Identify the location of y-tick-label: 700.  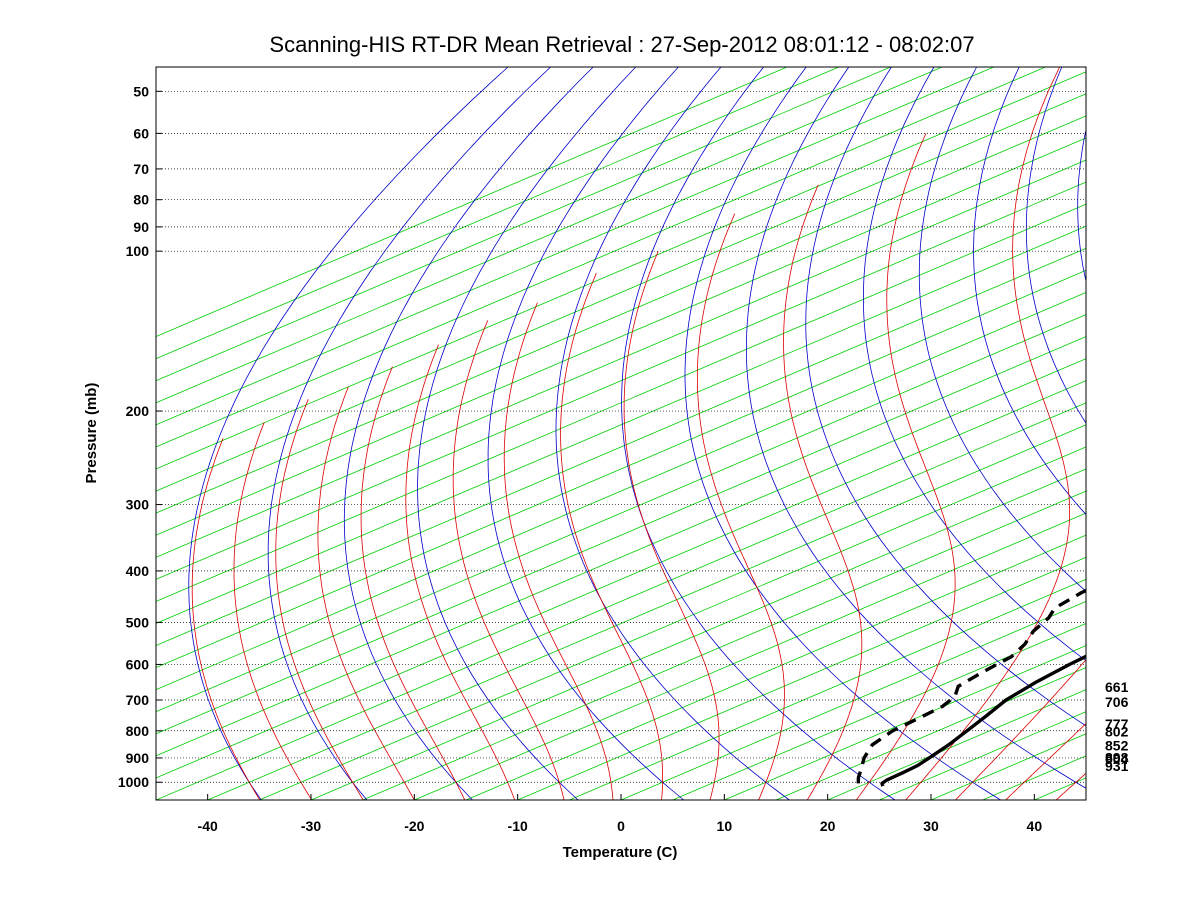
(138, 700).